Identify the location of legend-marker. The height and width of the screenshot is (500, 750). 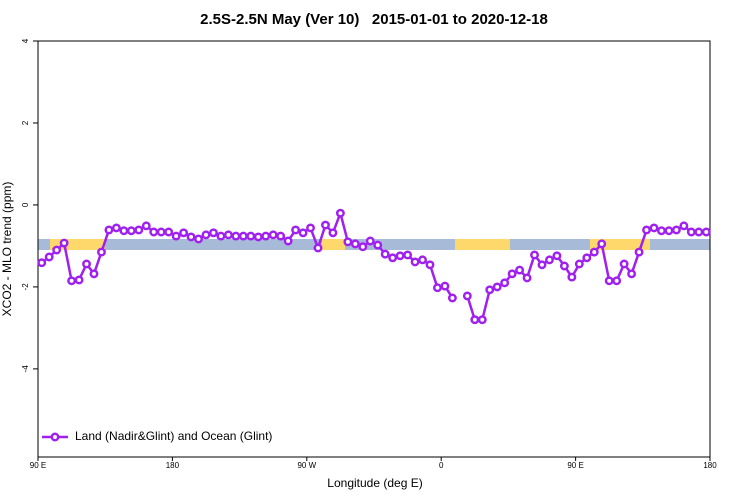
(55, 437).